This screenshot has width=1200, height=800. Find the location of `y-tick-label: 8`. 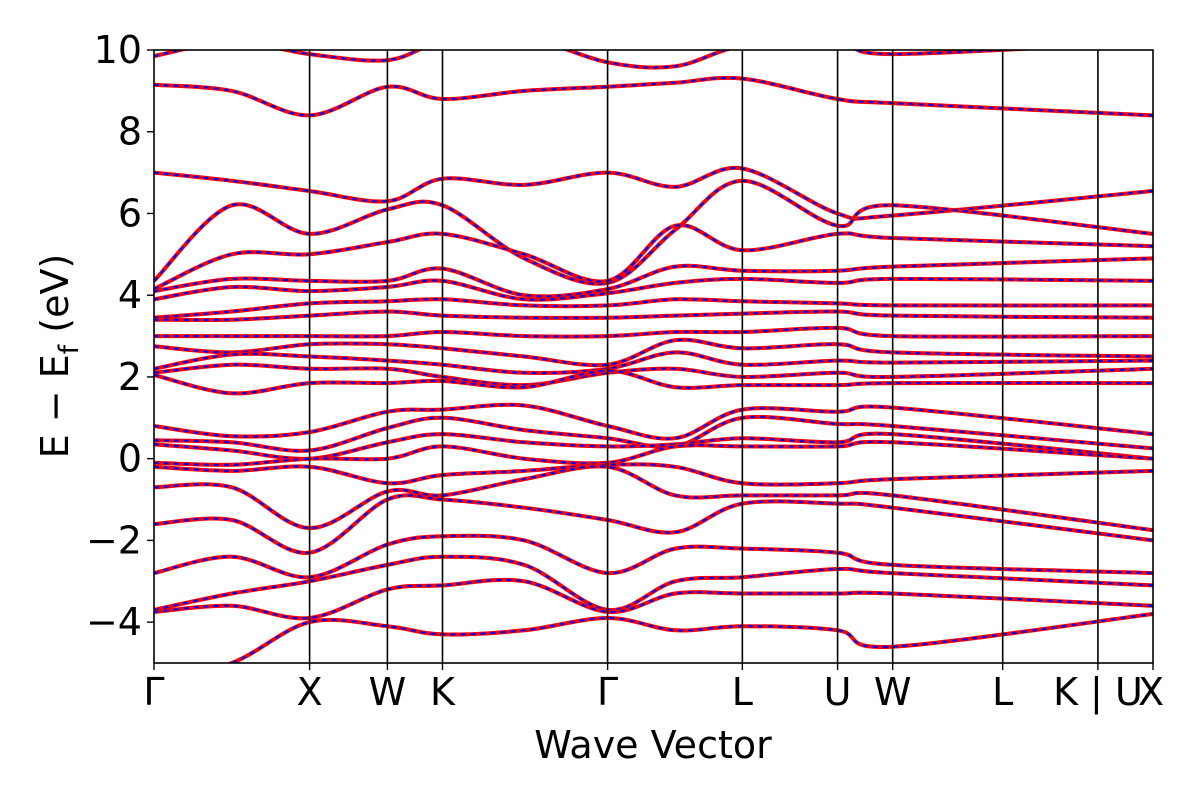

y-tick-label: 8 is located at coordinates (130, 132).